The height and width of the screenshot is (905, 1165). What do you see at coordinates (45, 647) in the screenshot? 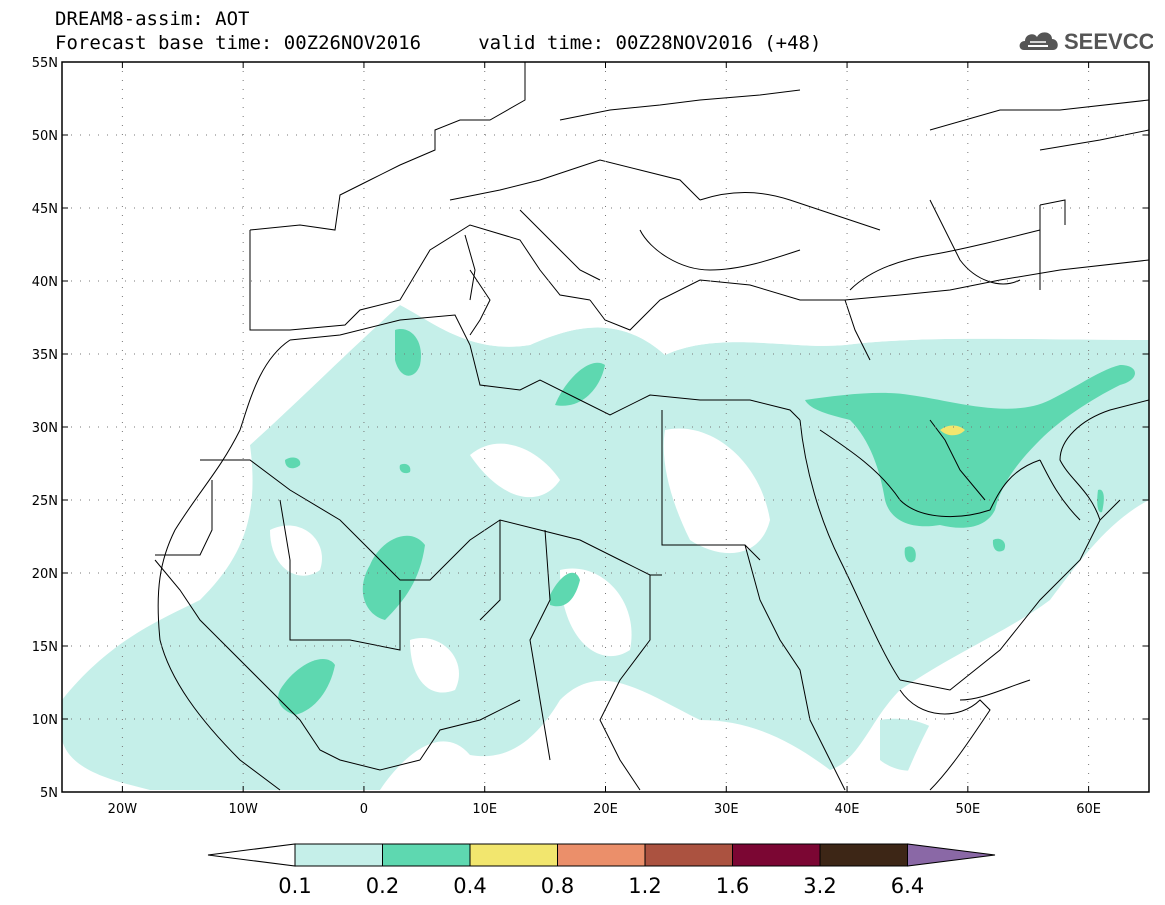
I see `lat-label: 15N` at bounding box center [45, 647].